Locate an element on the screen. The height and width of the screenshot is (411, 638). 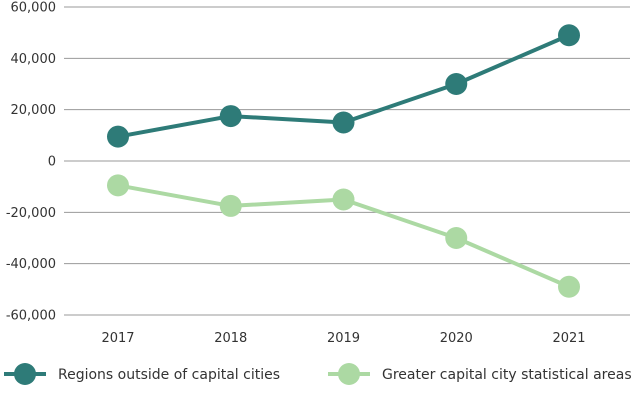
legend-label: Greater capital city statistical areas is located at coordinates (507, 375).